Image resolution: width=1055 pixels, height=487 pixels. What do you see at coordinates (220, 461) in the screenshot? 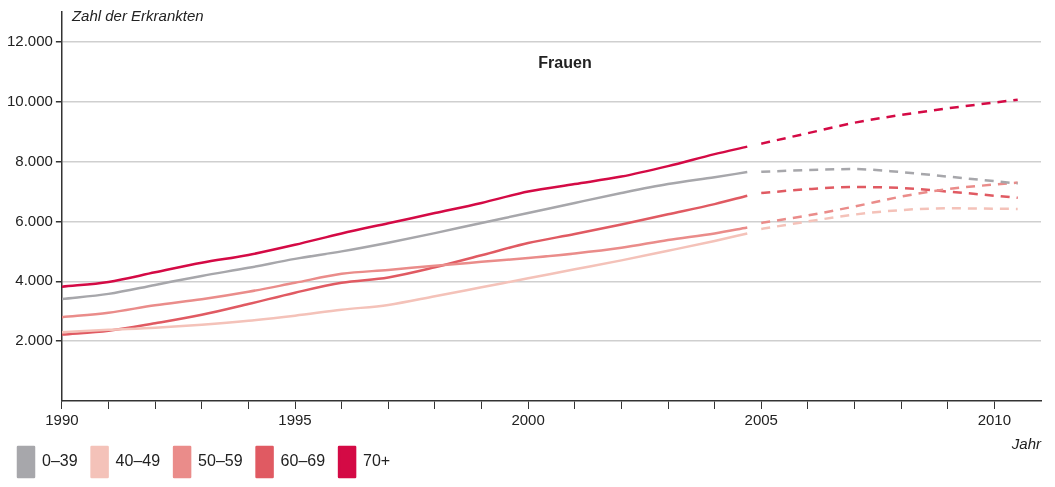
I see `legend-label: 50–59` at bounding box center [220, 461].